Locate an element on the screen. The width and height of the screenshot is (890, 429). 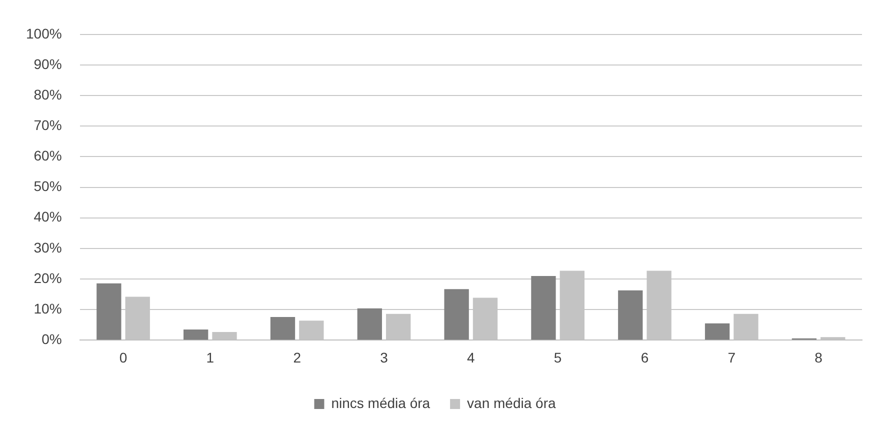
y-tick-label: 60% is located at coordinates (48, 156).